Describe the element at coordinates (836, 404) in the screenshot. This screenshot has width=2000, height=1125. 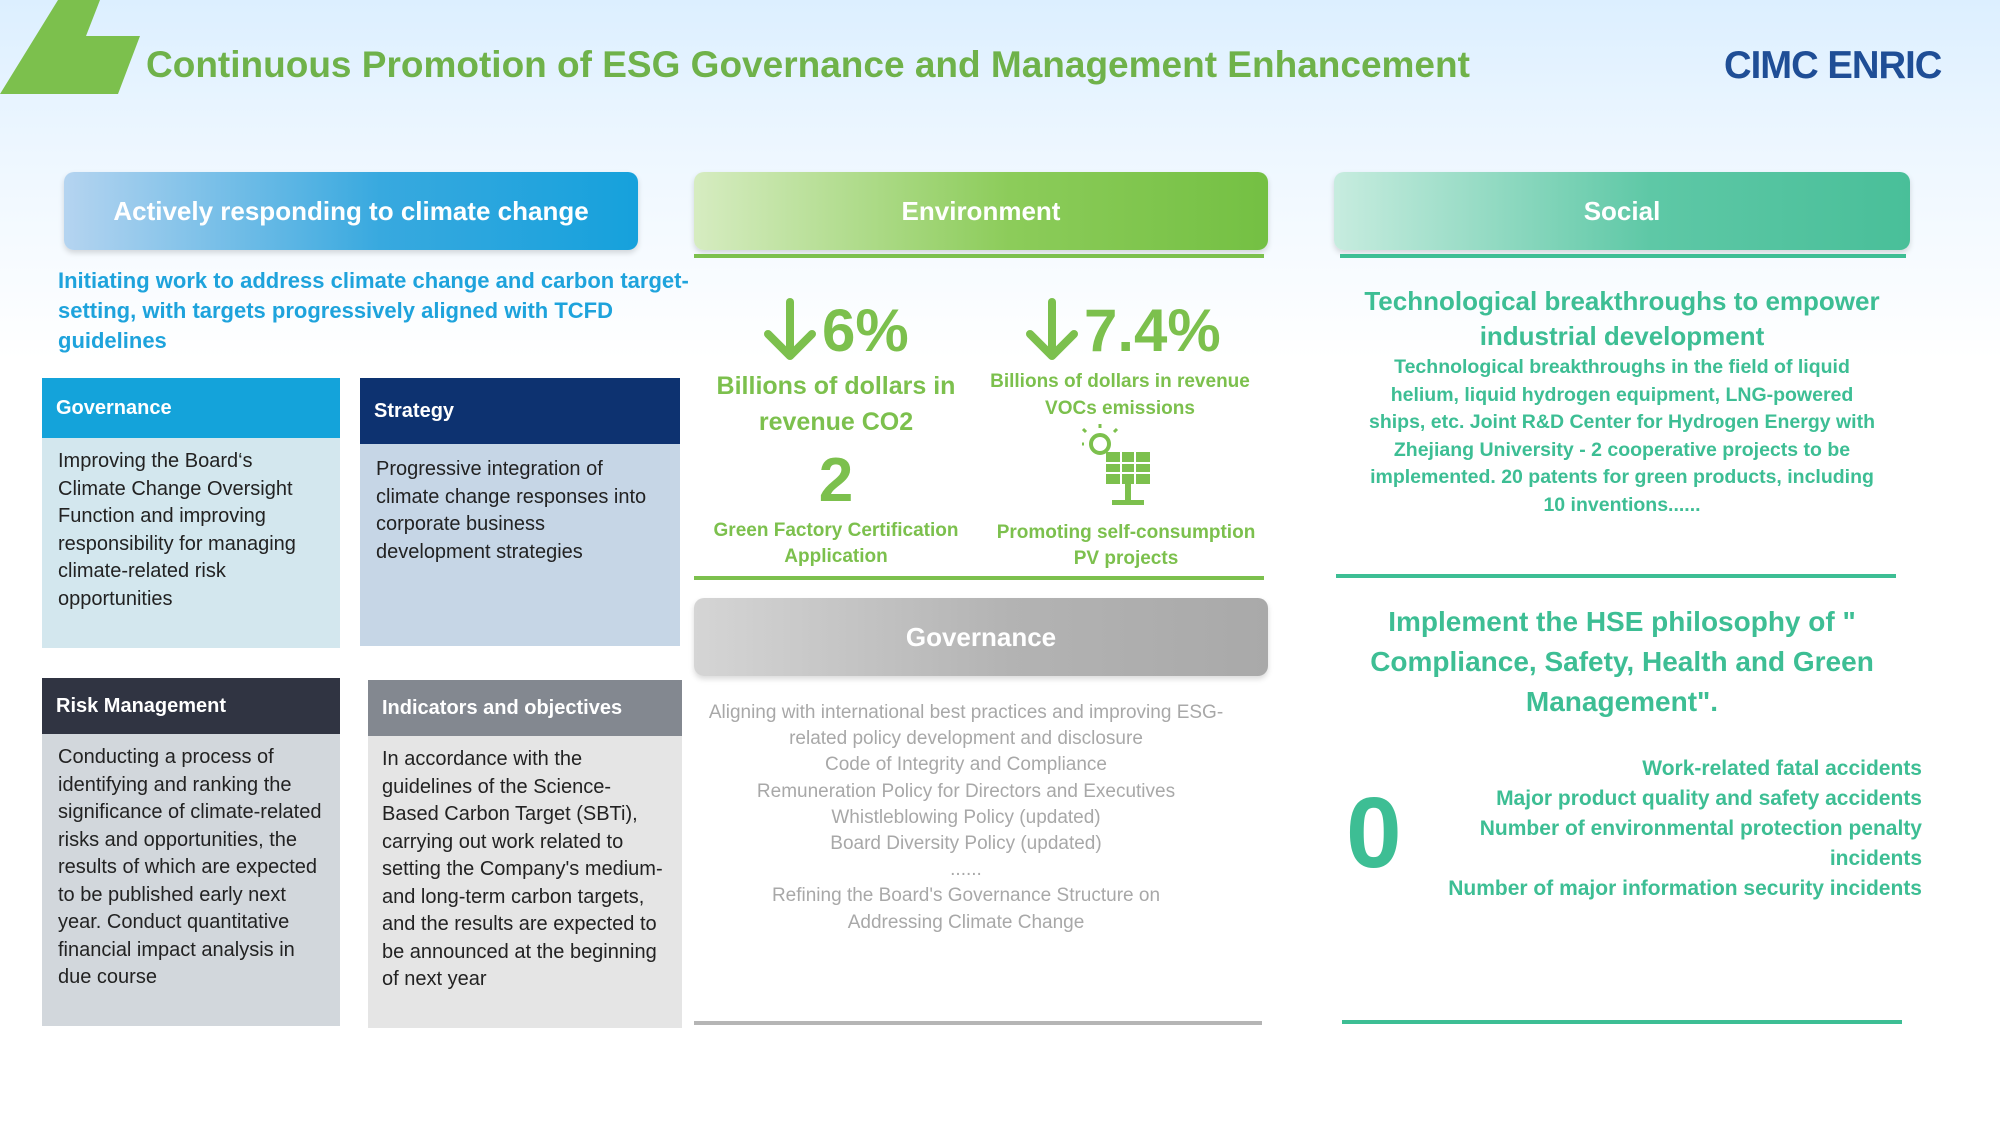
I see `co2-metric-label: Billions of dollars in revenue CO2` at that location.